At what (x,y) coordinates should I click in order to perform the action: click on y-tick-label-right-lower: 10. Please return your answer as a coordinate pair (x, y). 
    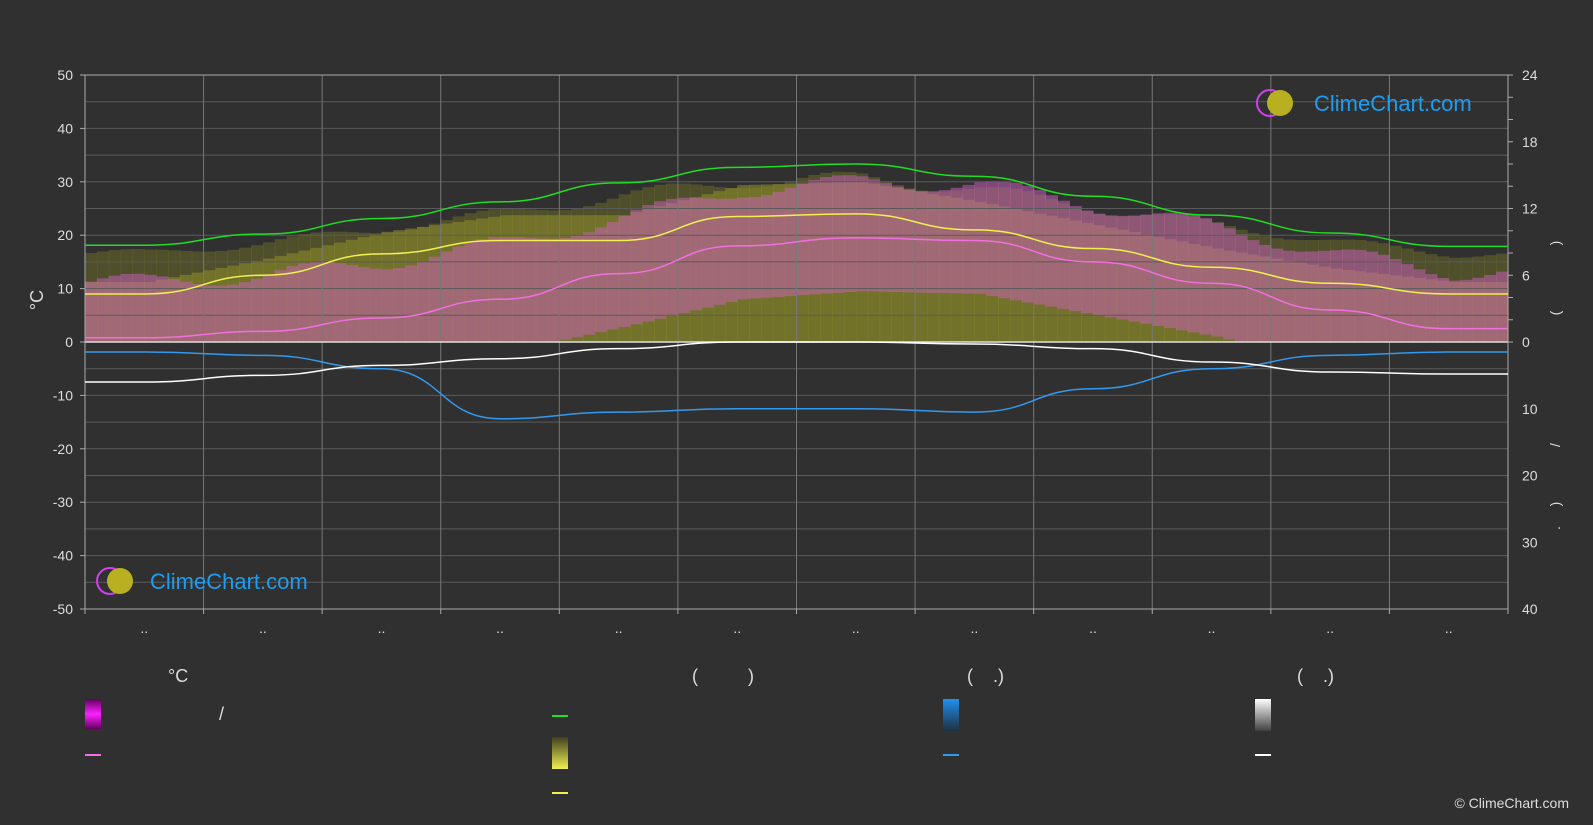
    Looking at the image, I should click on (1530, 409).